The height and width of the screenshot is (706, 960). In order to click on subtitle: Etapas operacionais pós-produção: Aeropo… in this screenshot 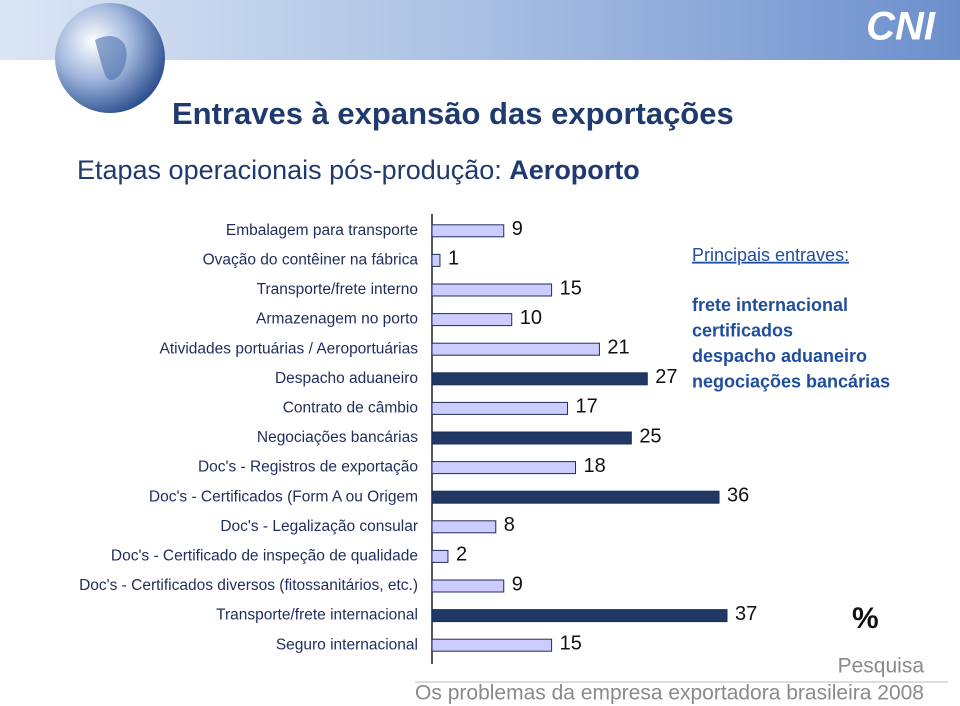, I will do `click(358, 170)`.